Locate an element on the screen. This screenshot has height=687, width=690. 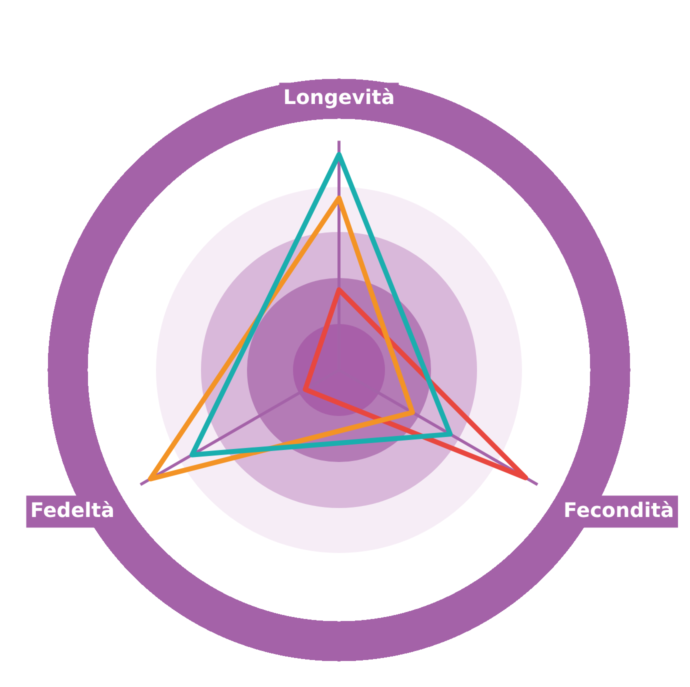
spoke-label: Fecondità is located at coordinates (619, 510).